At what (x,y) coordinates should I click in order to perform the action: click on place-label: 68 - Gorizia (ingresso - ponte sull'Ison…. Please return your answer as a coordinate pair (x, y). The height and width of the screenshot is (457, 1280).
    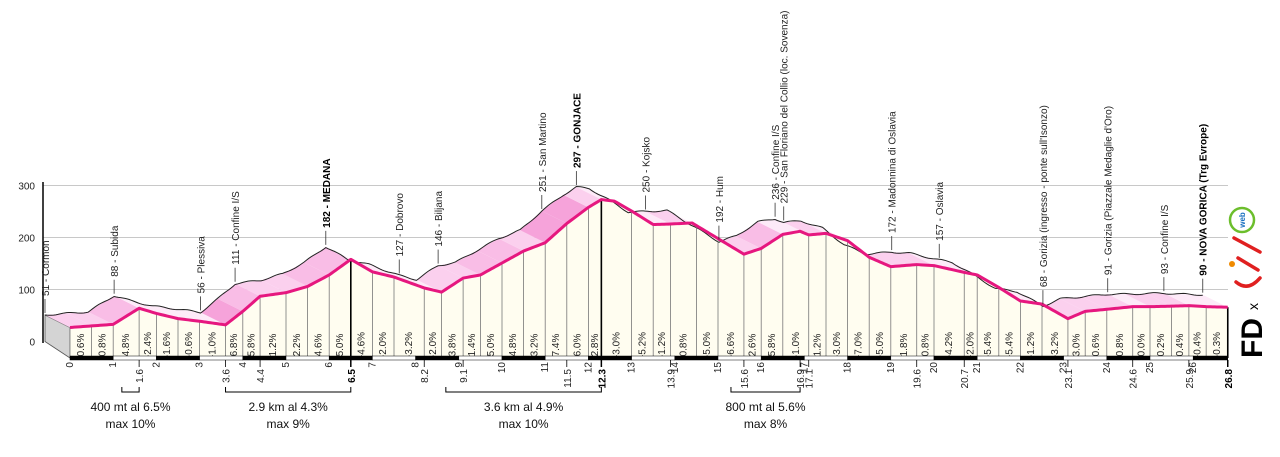
    Looking at the image, I should click on (1044, 196).